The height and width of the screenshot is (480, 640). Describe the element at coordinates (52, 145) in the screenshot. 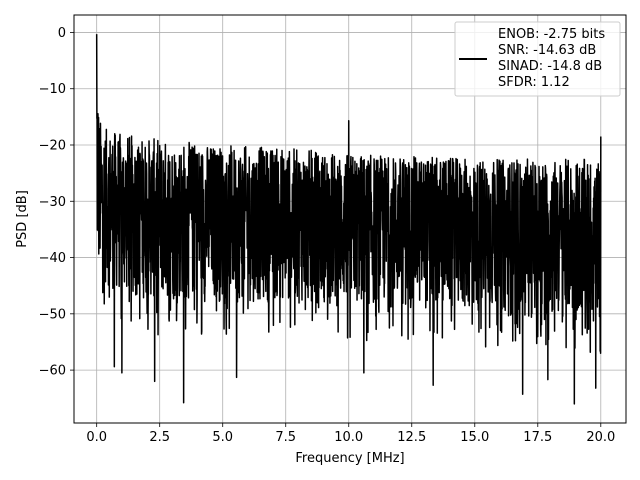

I see `y-tick-label: −20` at that location.